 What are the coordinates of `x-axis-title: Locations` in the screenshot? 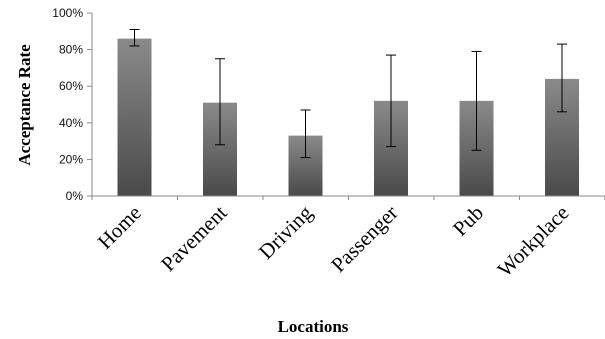 It's located at (313, 326).